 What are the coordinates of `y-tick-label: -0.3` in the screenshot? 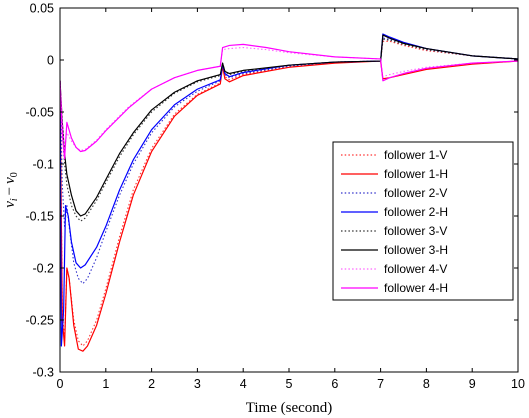 It's located at (43, 373).